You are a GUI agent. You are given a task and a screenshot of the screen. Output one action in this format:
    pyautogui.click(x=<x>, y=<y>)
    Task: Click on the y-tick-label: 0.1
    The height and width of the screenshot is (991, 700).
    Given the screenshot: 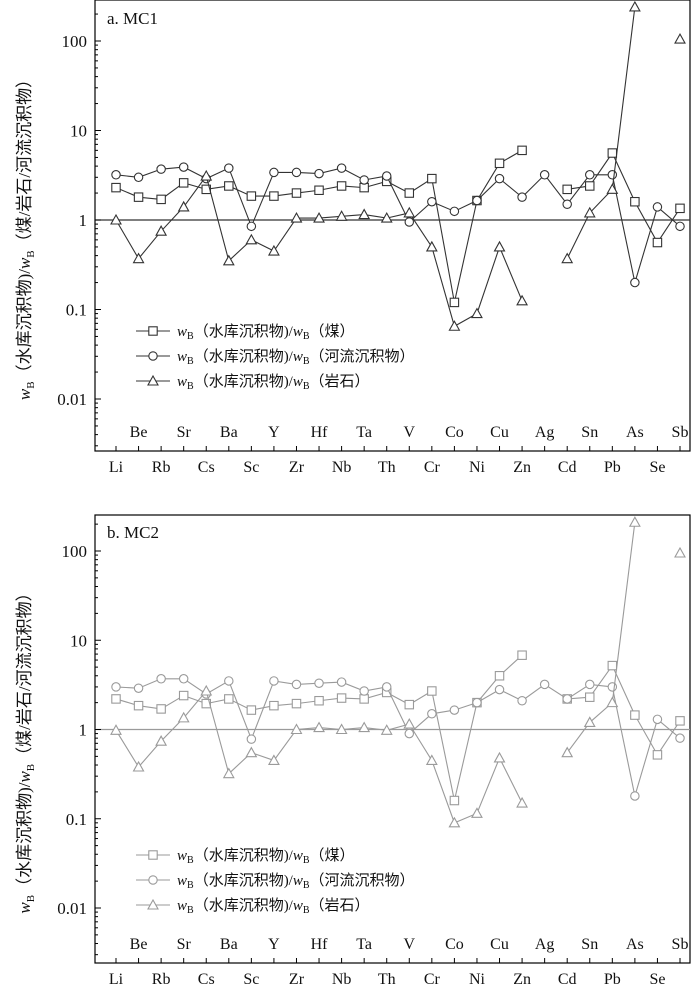 What is the action you would take?
    pyautogui.click(x=76, y=310)
    